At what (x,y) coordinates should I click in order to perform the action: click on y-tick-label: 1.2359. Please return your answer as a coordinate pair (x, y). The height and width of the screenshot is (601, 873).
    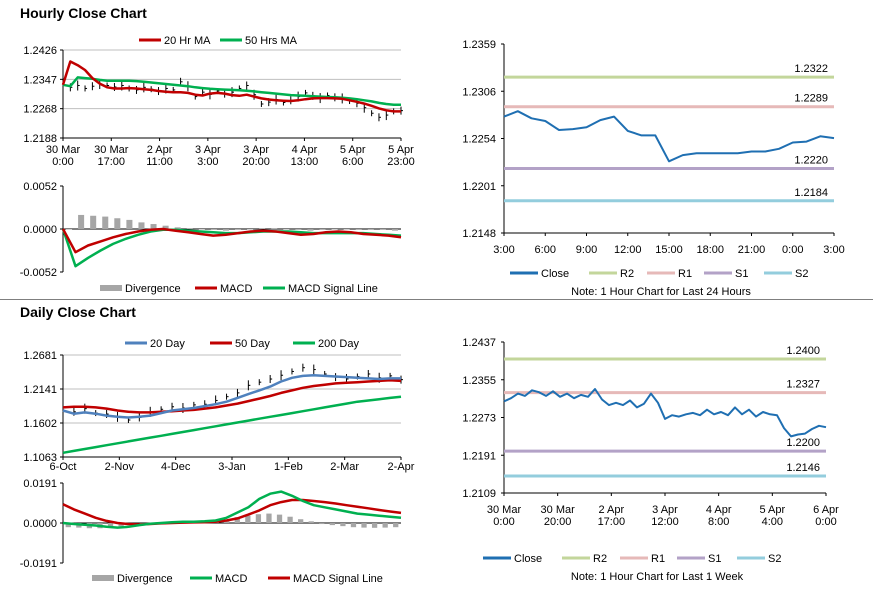
    Looking at the image, I should click on (479, 45).